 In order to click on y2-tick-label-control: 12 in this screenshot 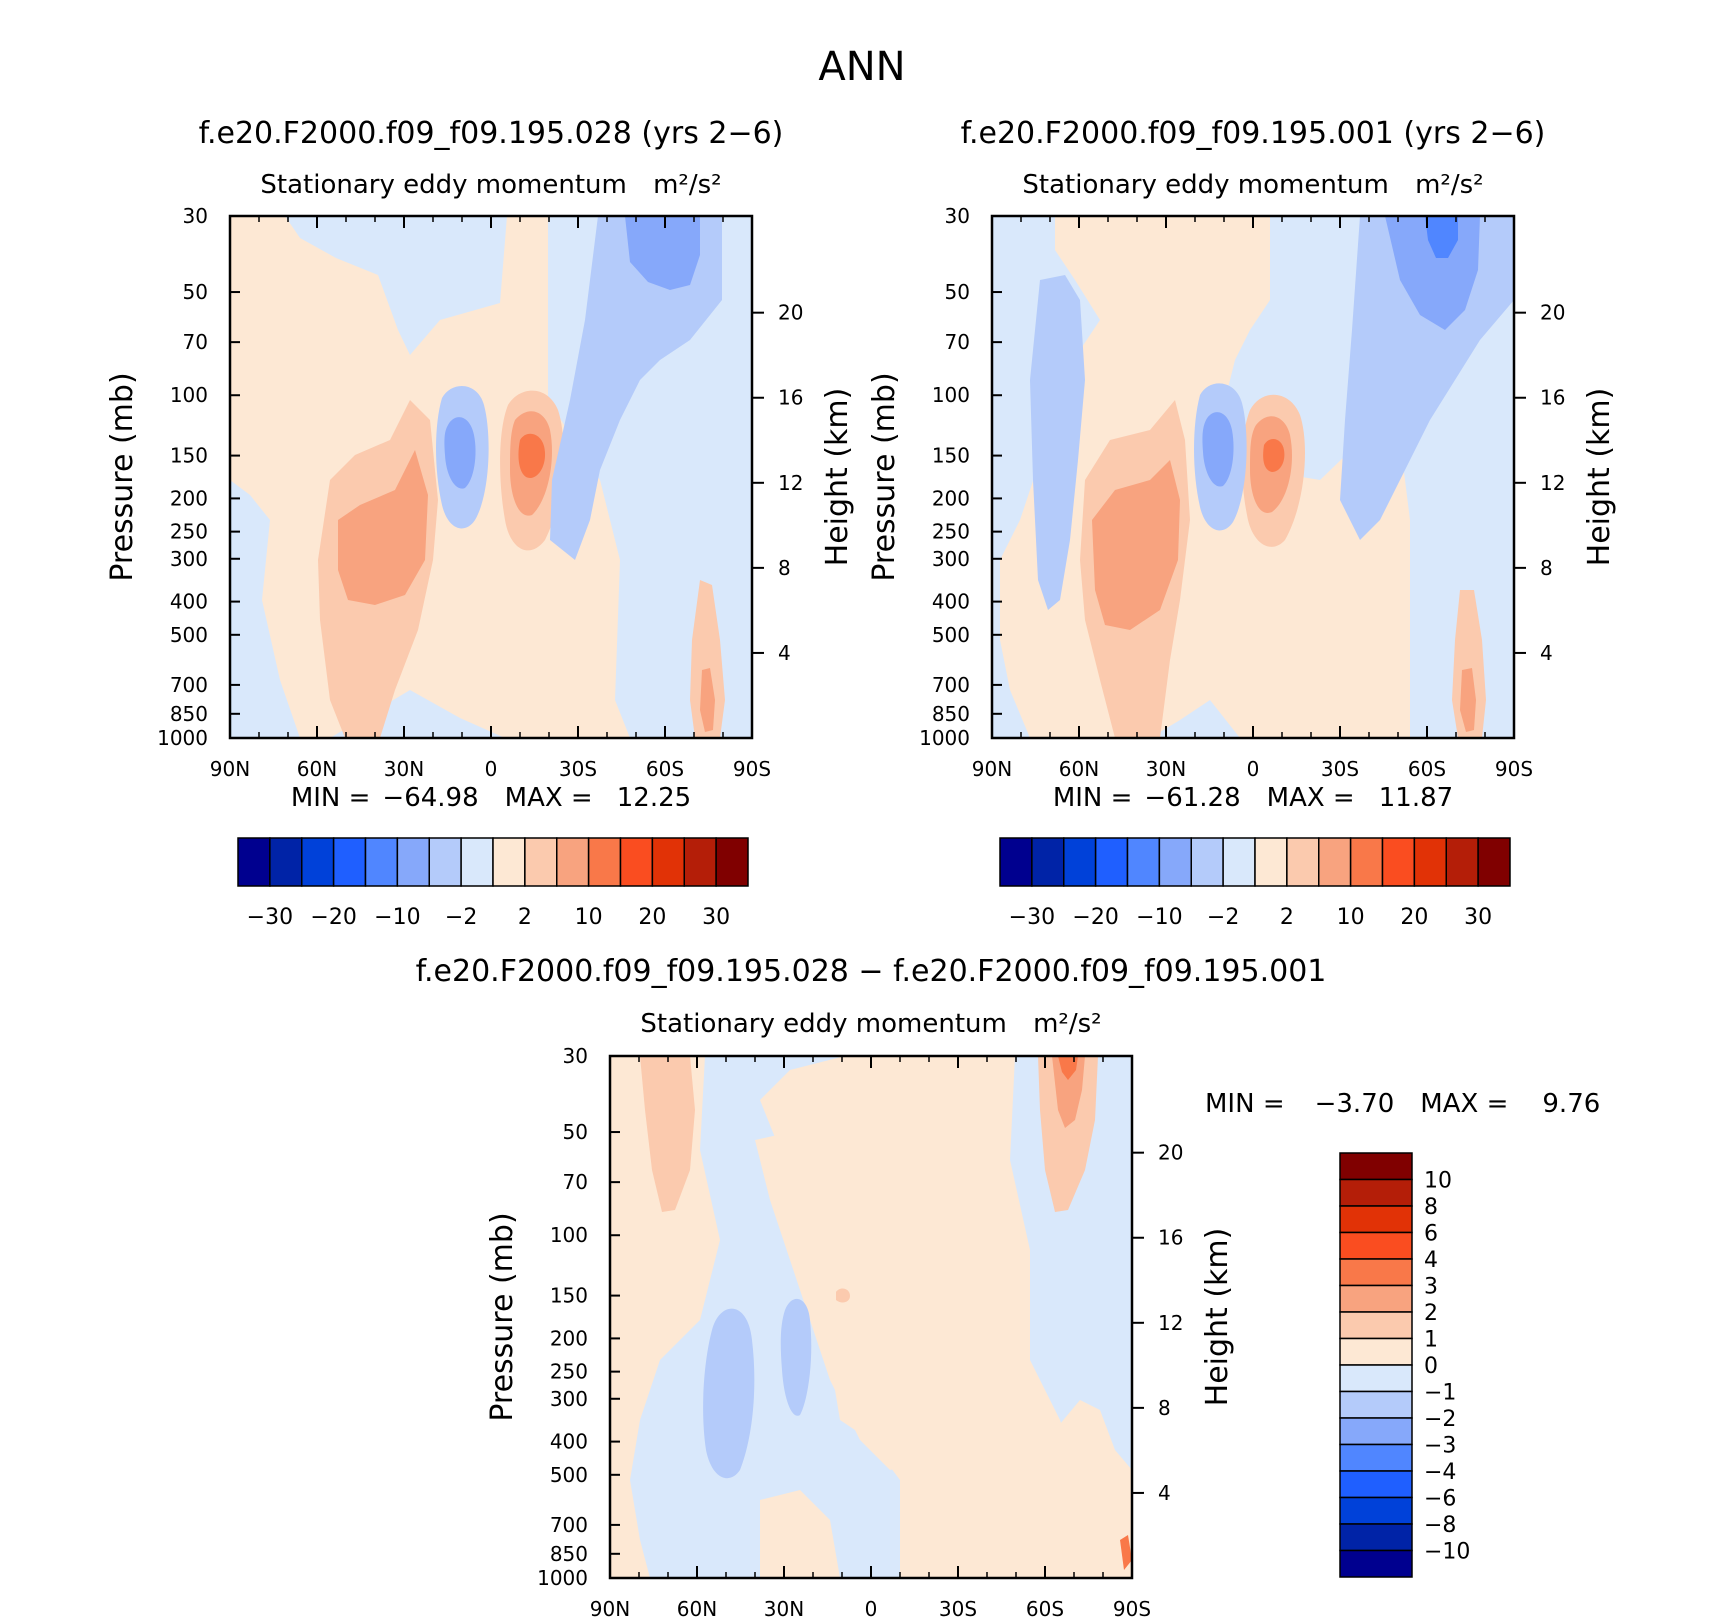, I will do `click(1552, 483)`.